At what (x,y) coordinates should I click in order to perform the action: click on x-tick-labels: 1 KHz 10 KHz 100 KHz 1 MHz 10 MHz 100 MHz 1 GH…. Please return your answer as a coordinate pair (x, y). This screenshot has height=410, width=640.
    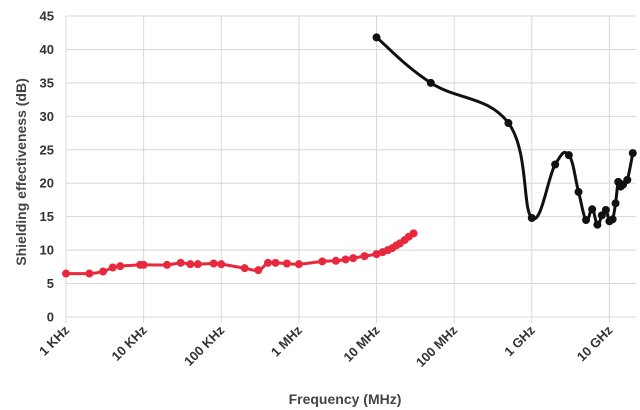
    Looking at the image, I should click on (326, 346).